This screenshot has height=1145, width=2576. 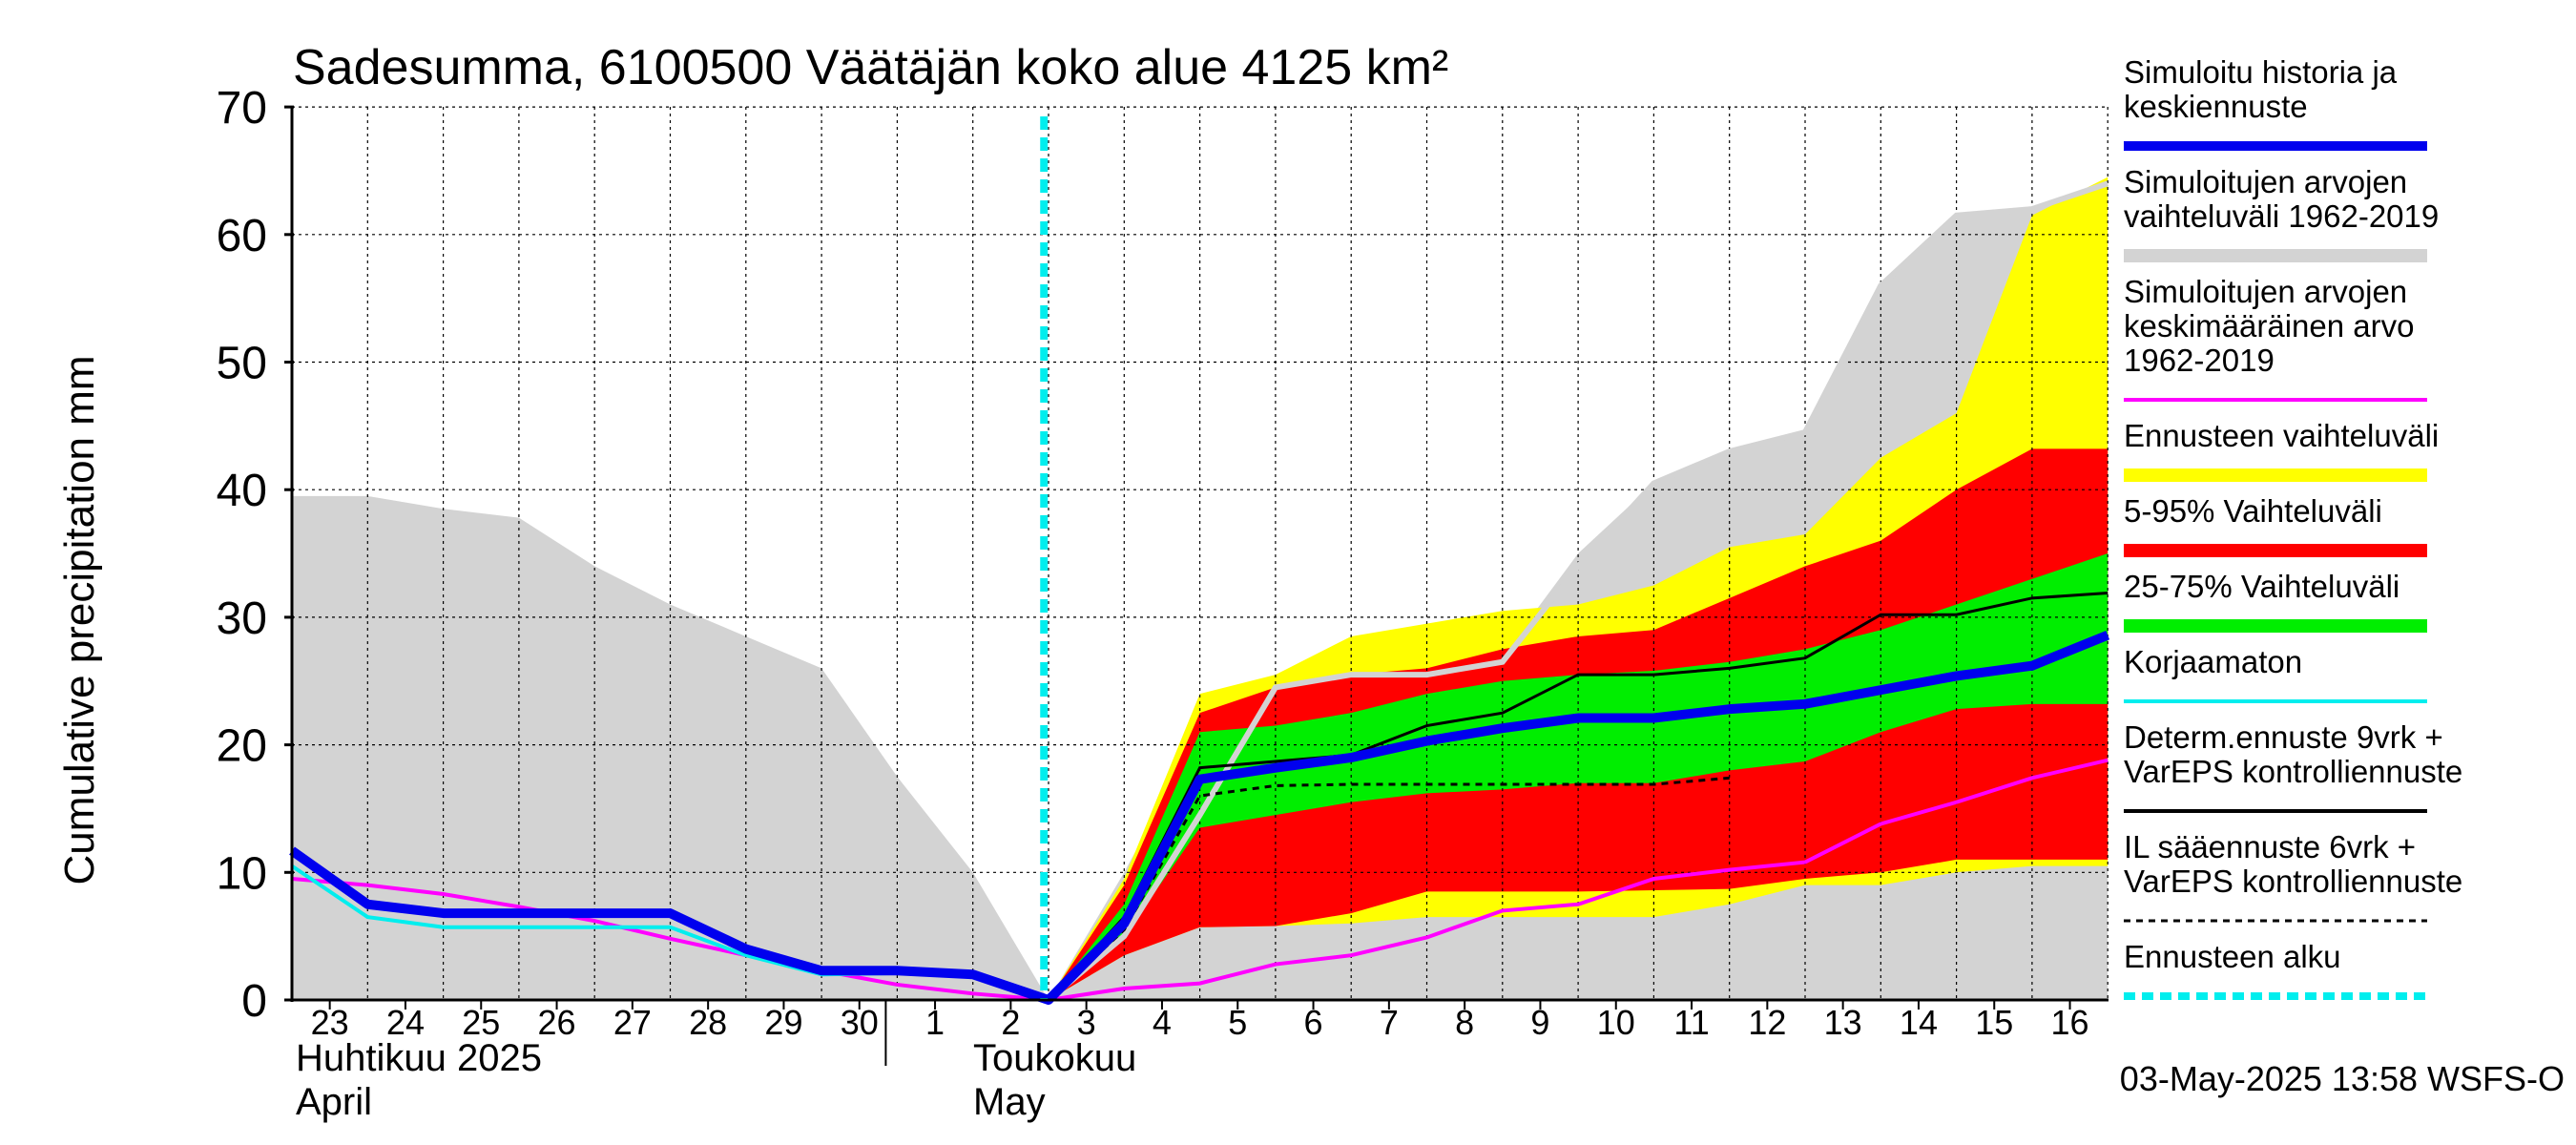 I want to click on timestamp: 03-May-2025 13:58 WSFS-O, so click(x=2342, y=1078).